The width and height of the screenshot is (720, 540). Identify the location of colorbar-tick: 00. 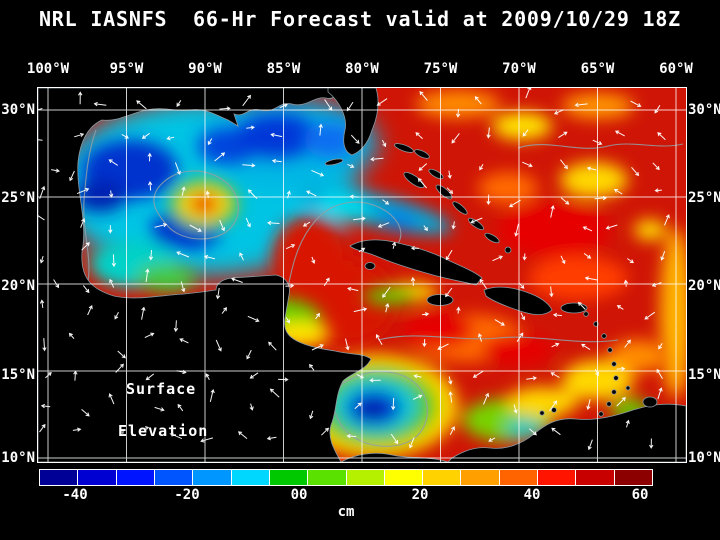
(299, 495).